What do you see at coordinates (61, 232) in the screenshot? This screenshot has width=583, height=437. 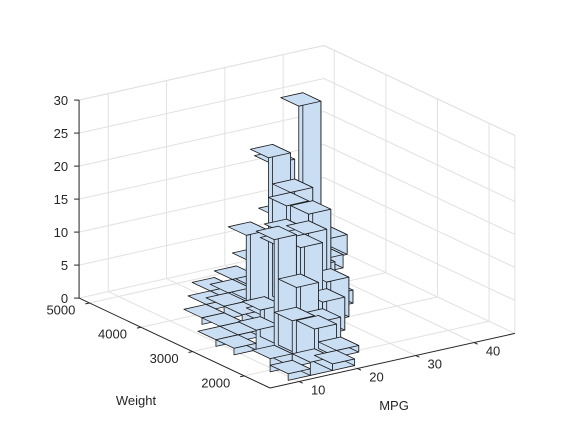 I see `z-tick-label: 10` at bounding box center [61, 232].